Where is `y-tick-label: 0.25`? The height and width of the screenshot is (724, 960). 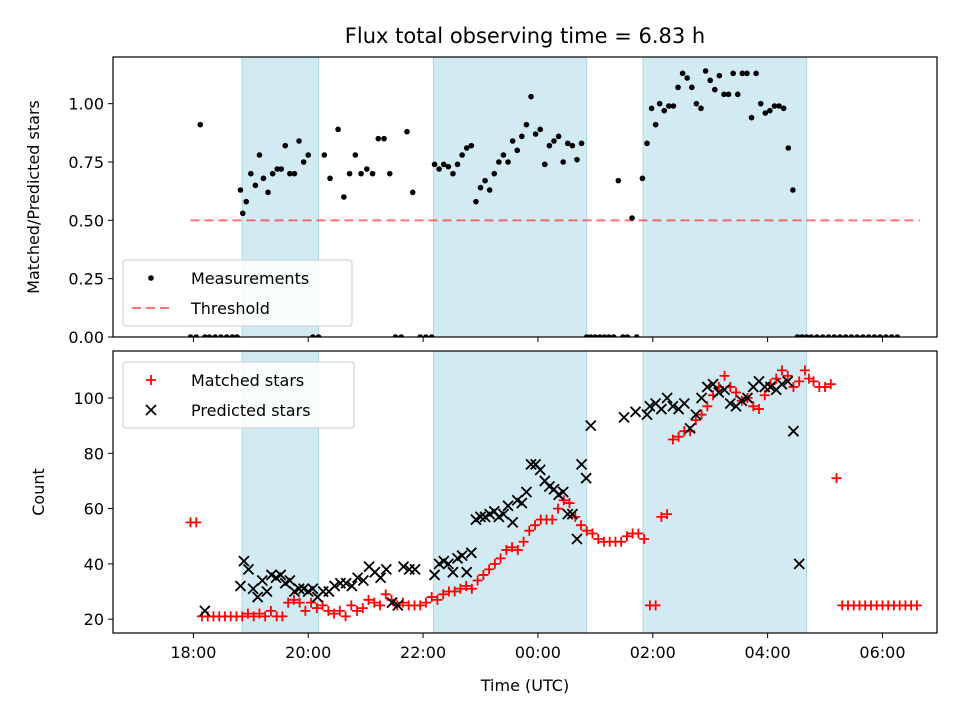 y-tick-label: 0.25 is located at coordinates (86, 279).